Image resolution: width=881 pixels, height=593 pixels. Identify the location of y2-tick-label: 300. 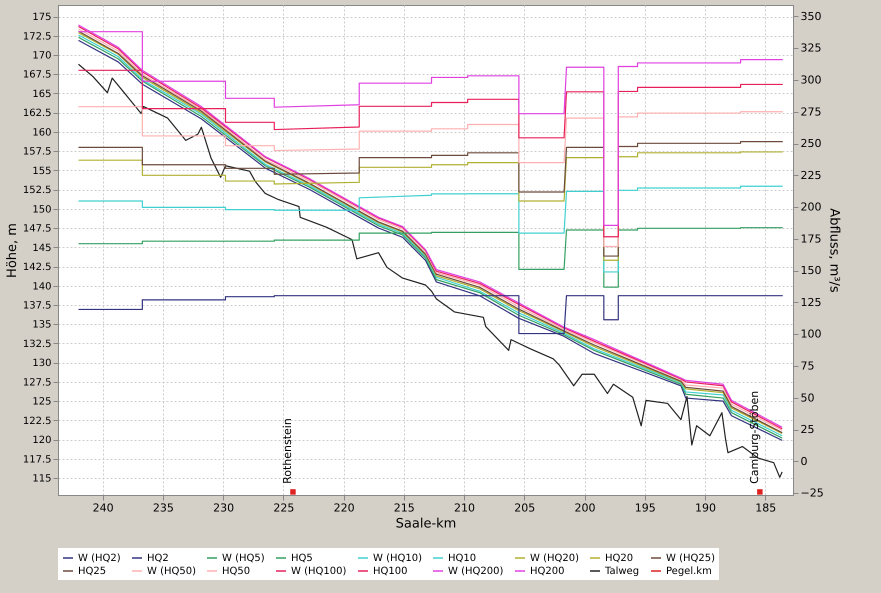
(811, 79).